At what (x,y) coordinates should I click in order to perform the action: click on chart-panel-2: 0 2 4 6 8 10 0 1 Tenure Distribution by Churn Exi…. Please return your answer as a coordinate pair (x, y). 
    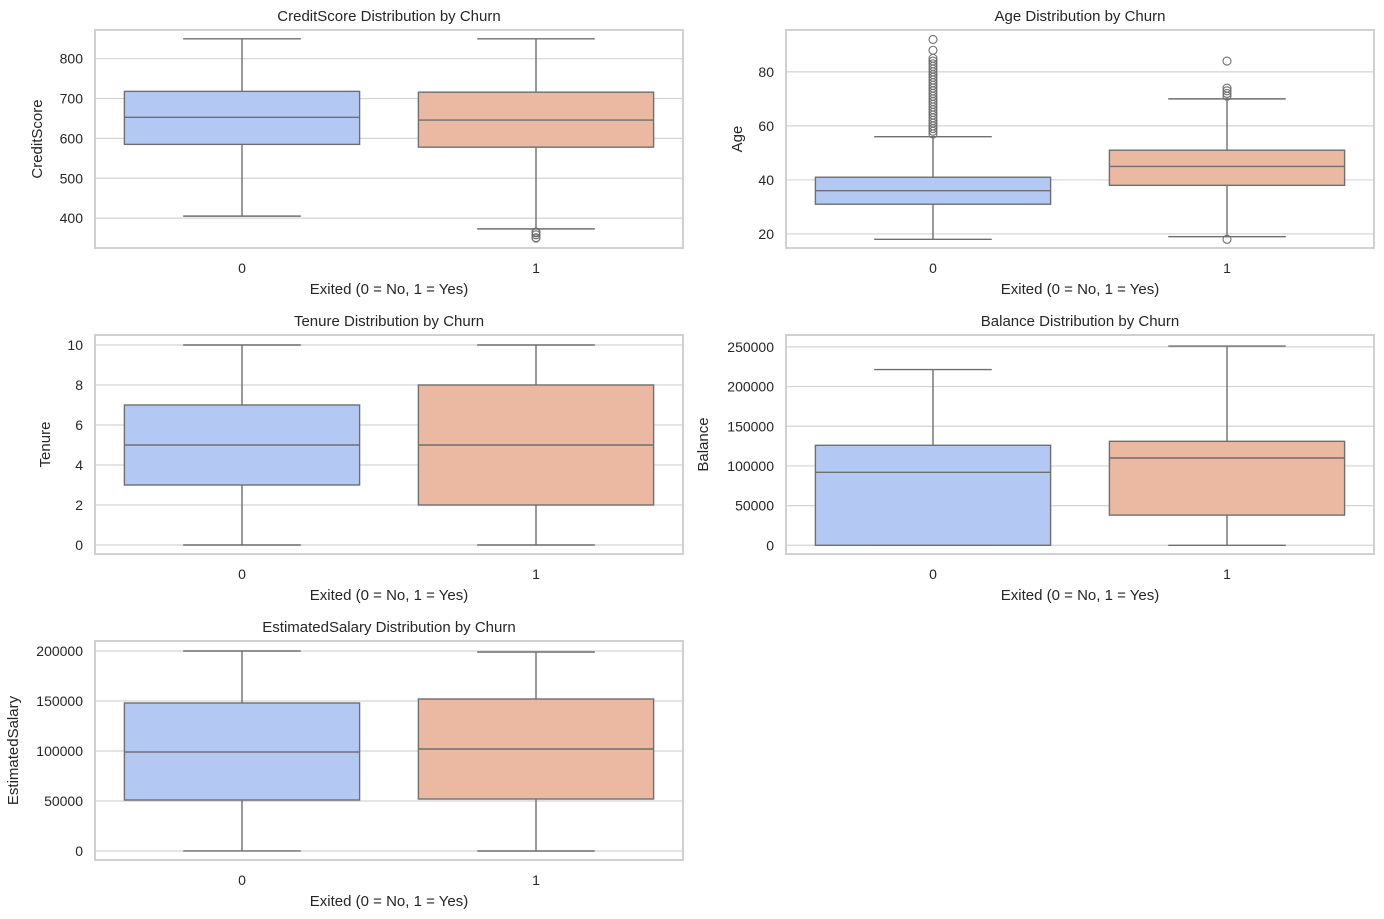
    Looking at the image, I should click on (360, 458).